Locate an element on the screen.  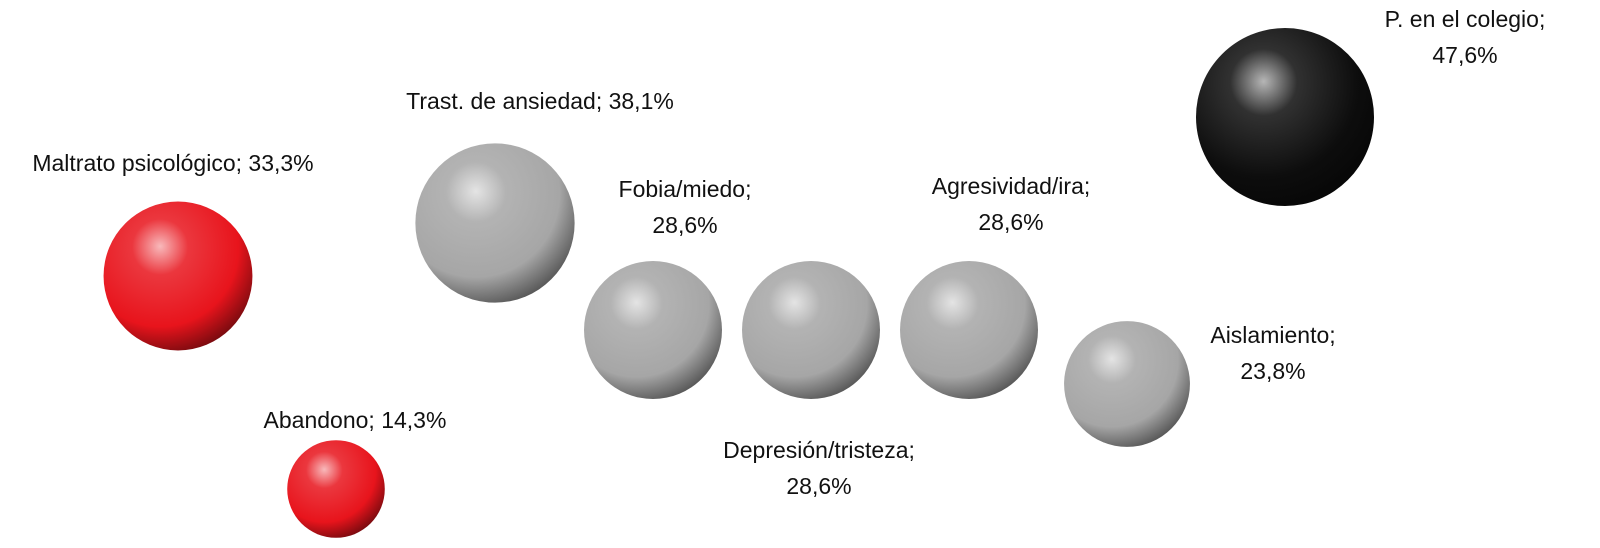
data-label: 23,8% is located at coordinates (1272, 371).